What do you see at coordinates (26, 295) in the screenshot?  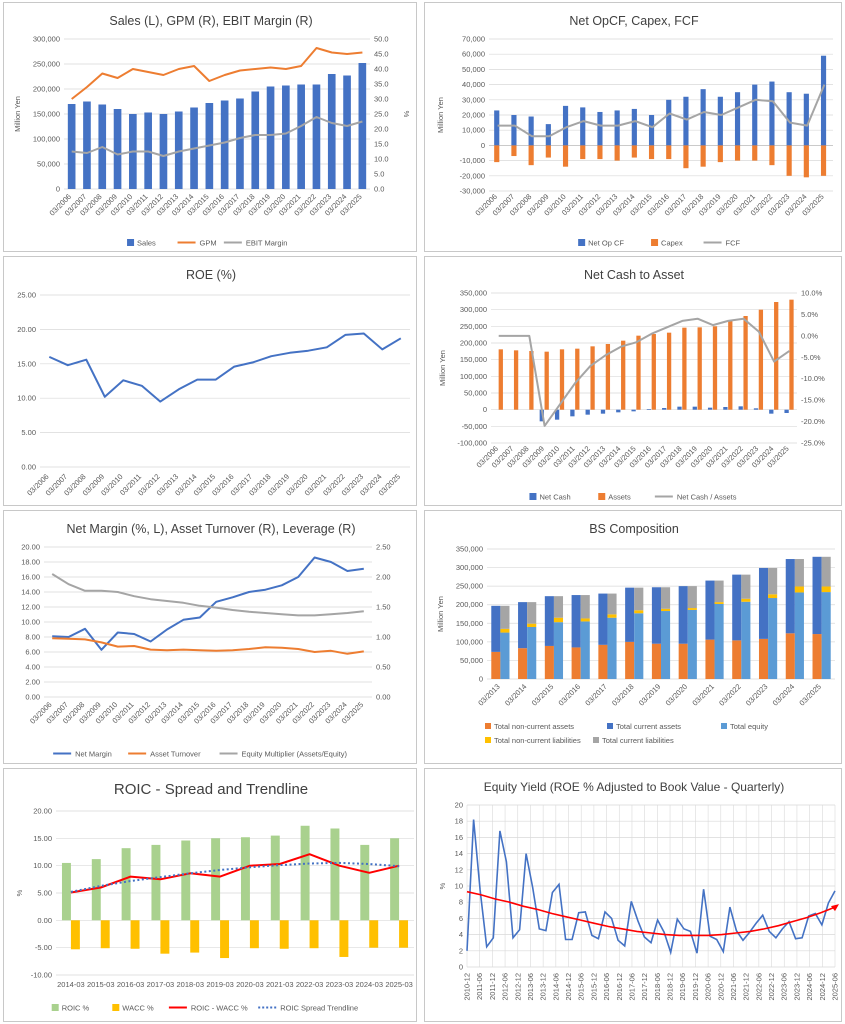 I see `y-tick-label: 25.00` at bounding box center [26, 295].